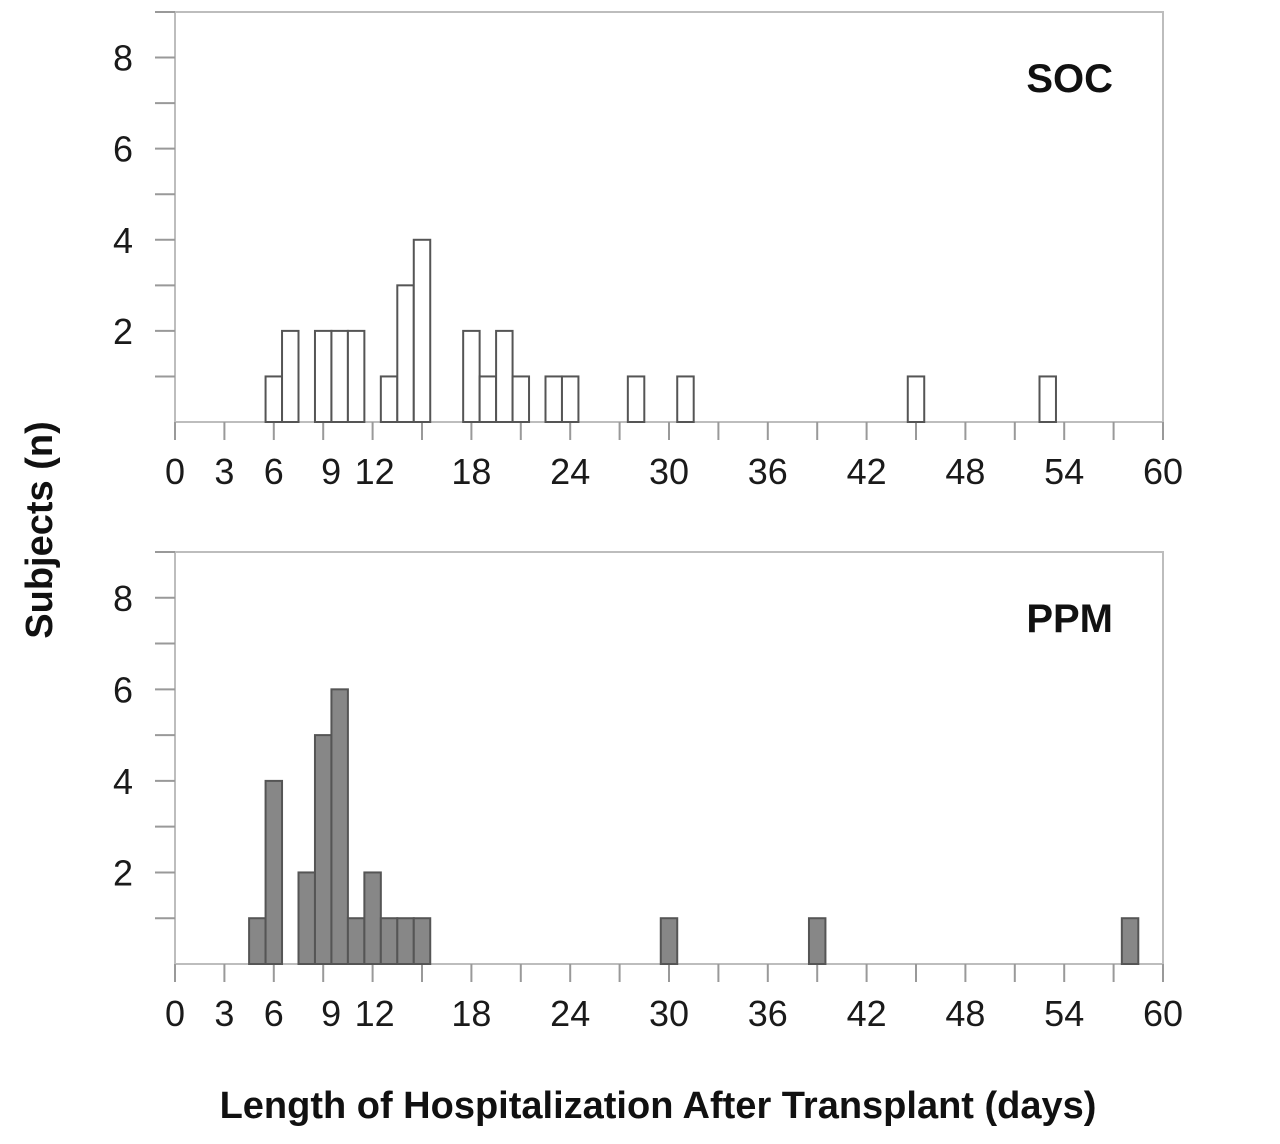  What do you see at coordinates (1069, 79) in the screenshot?
I see `panel-label: SOC` at bounding box center [1069, 79].